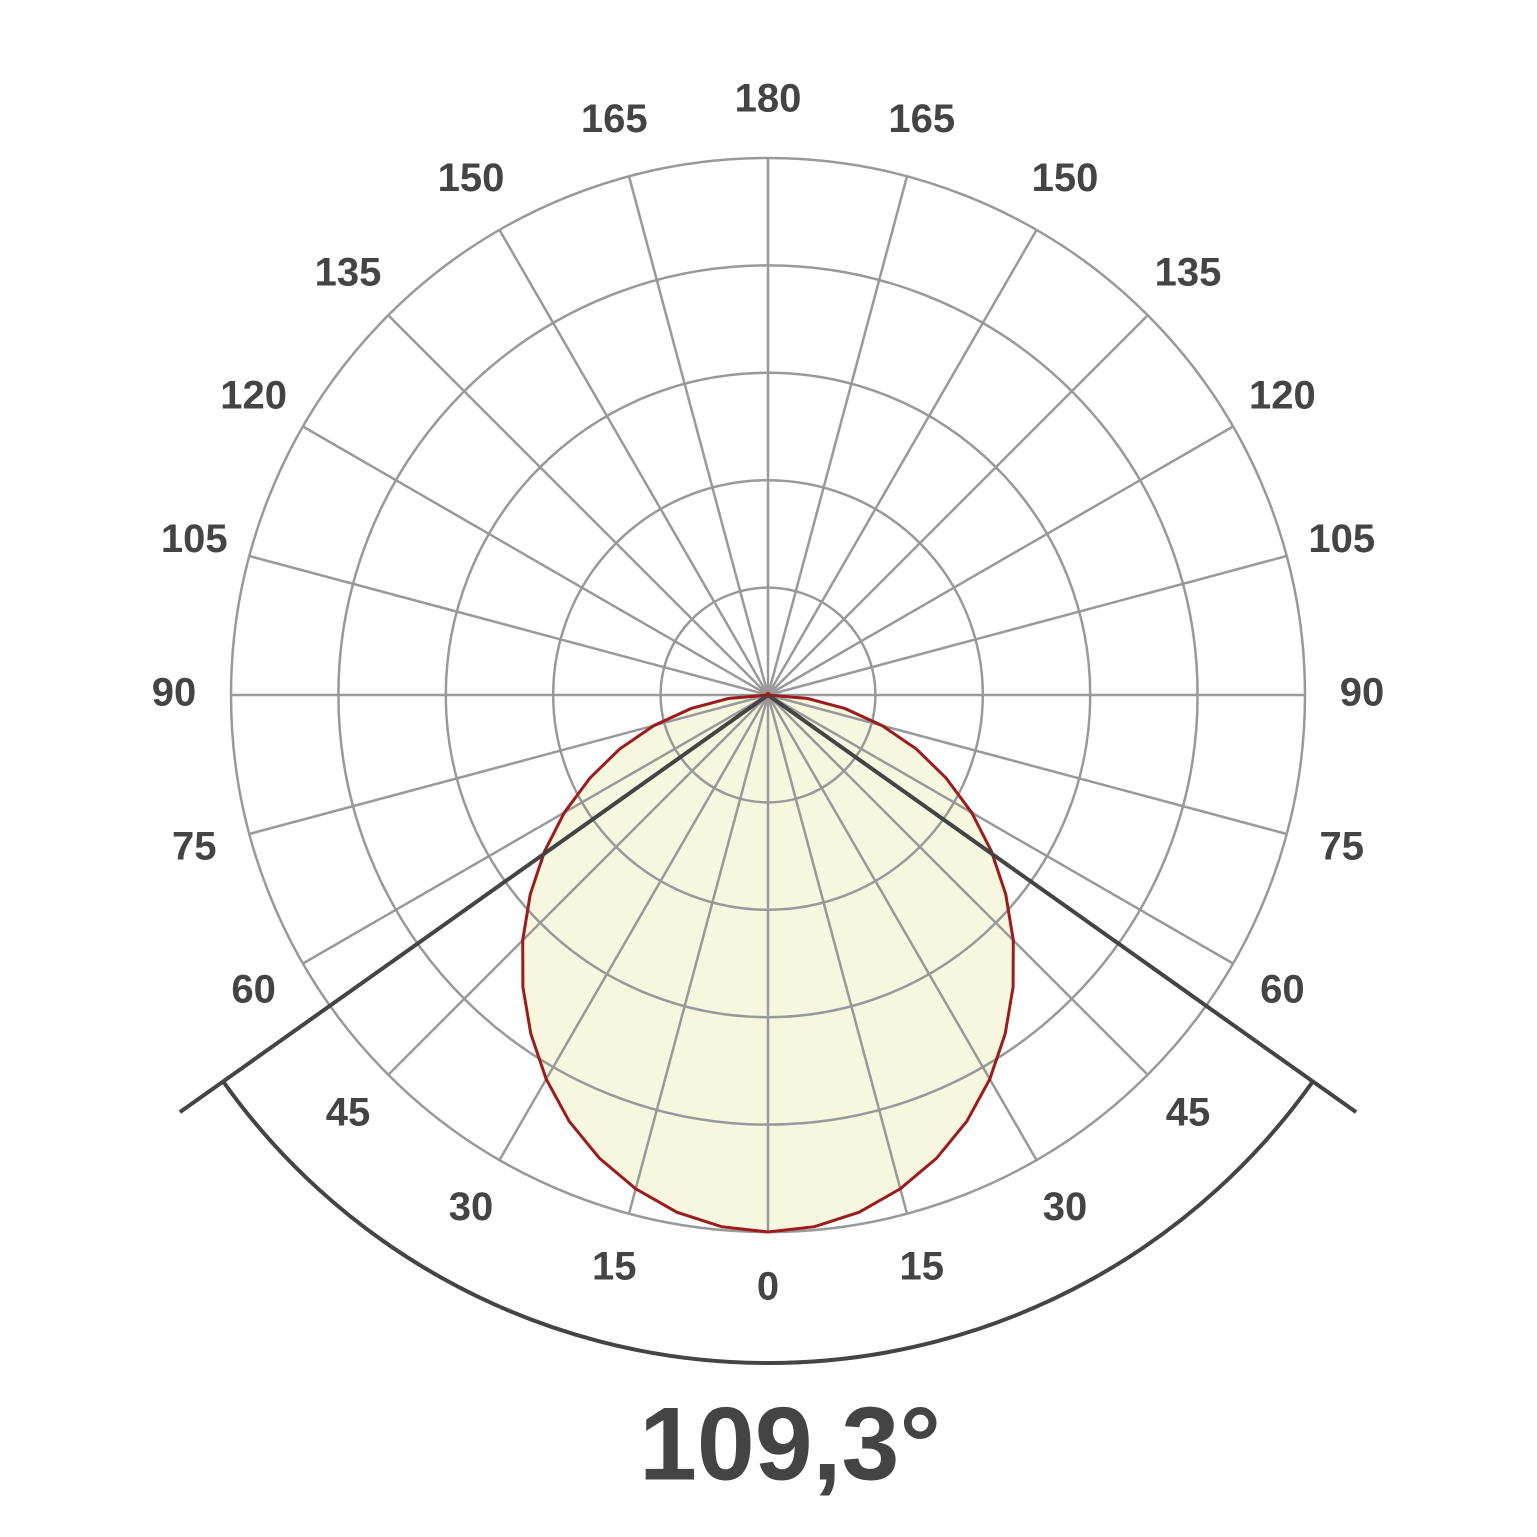  I want to click on beam-arc, so click(768, 1222).